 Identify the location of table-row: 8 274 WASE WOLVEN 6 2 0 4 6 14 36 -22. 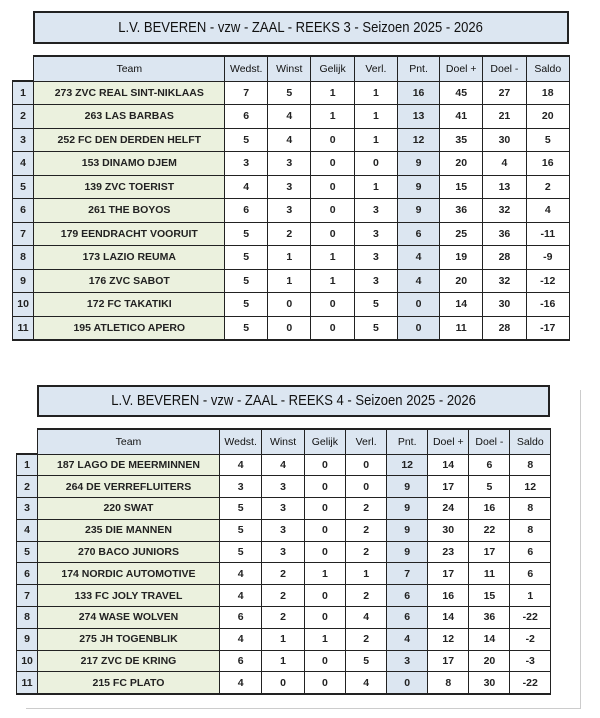
(283, 617).